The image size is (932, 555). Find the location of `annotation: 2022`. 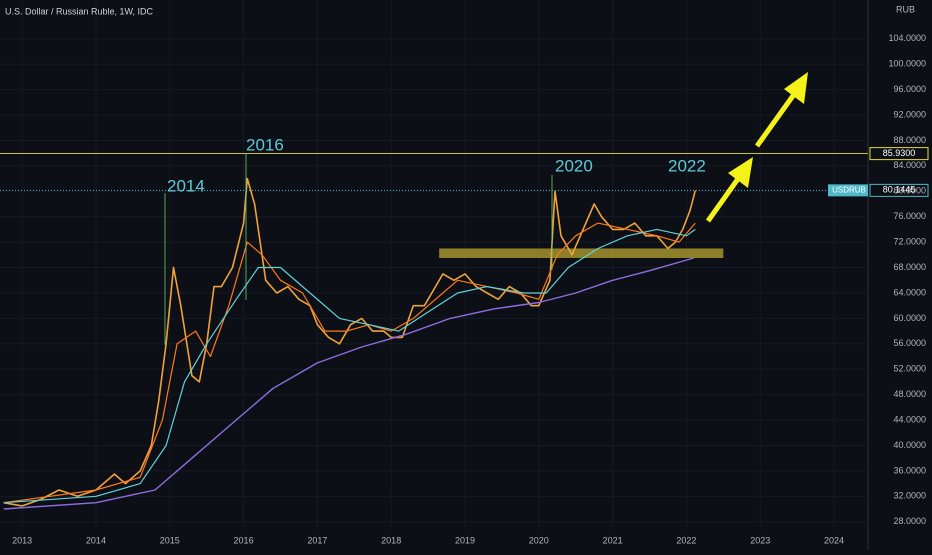

annotation: 2022 is located at coordinates (687, 165).